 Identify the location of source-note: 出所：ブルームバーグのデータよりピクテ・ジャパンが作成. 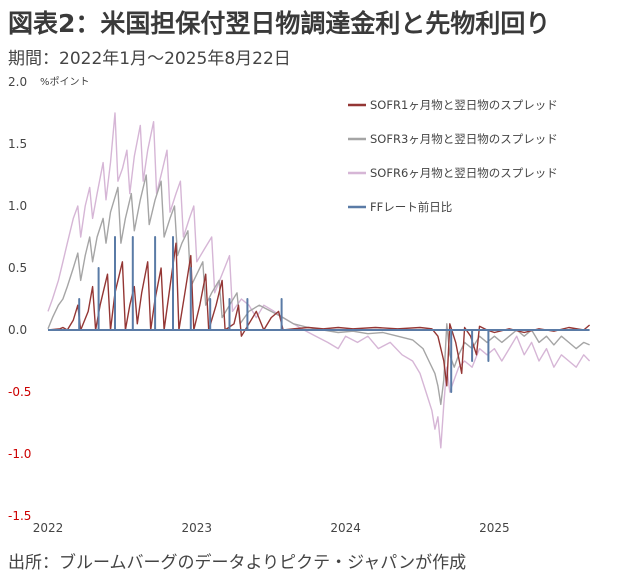
(237, 563).